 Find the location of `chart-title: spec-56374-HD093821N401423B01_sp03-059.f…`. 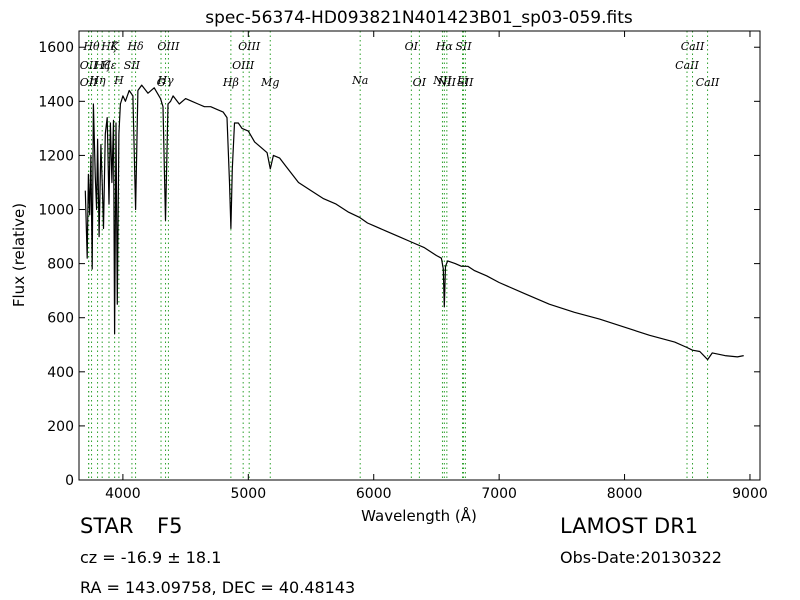

chart-title: spec-56374-HD093821N401423B01_sp03-059.f… is located at coordinates (419, 18).